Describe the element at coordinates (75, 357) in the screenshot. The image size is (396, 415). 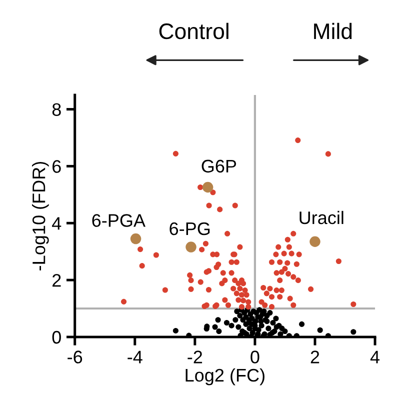
I see `x-tick-label: -6` at that location.